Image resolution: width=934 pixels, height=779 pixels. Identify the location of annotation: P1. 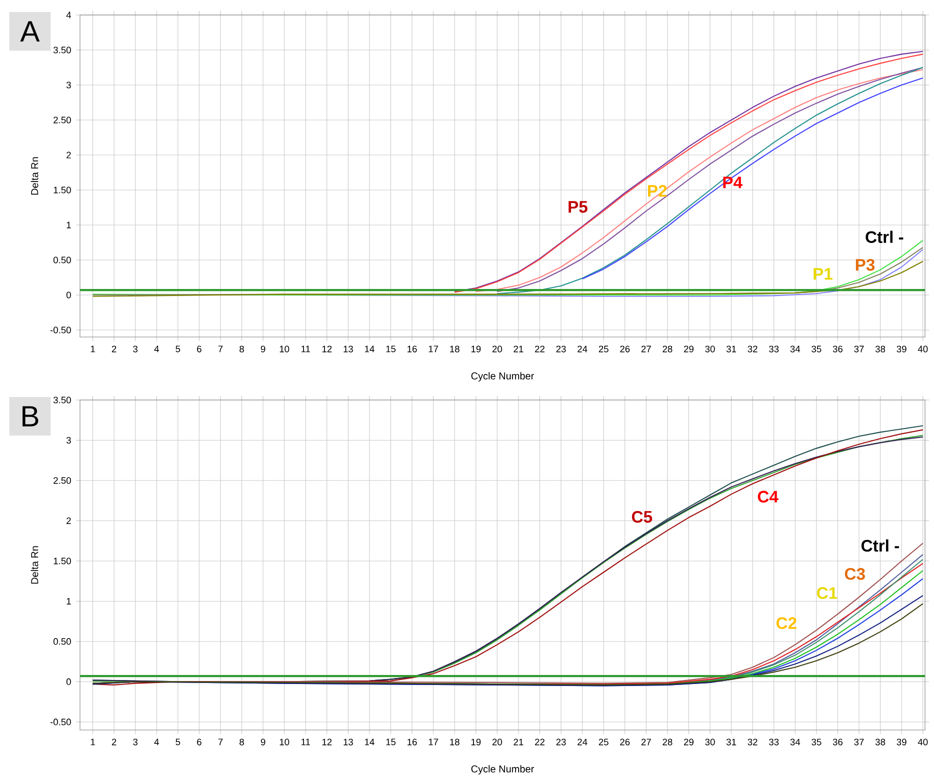
(823, 274).